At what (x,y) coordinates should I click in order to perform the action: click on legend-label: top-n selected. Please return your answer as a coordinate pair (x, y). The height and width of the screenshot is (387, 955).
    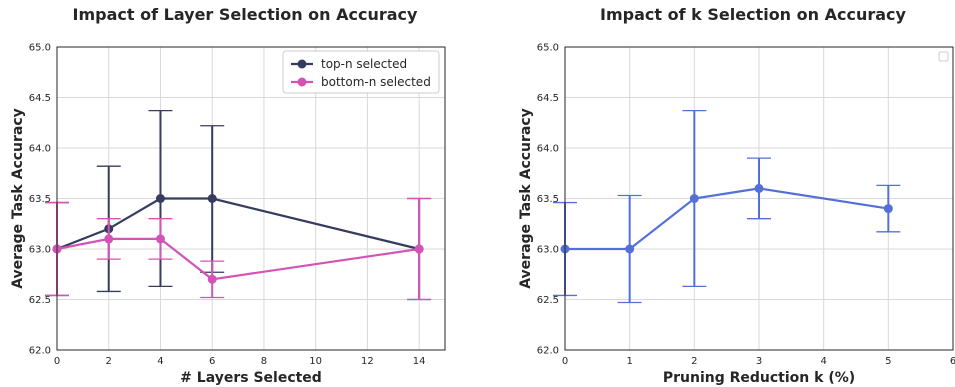
    Looking at the image, I should click on (364, 64).